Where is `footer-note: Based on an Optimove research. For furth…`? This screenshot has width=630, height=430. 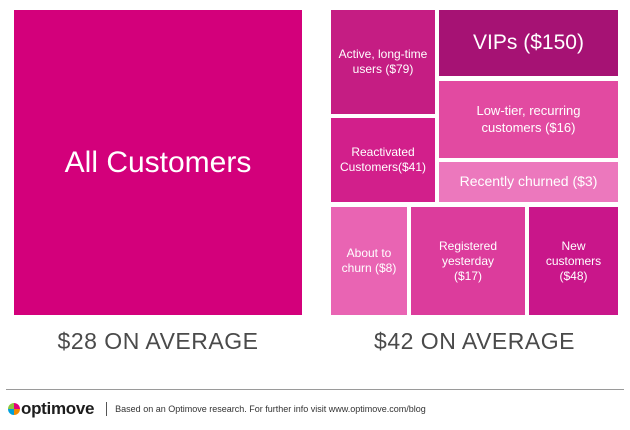 footer-note: Based on an Optimove research. For furth… is located at coordinates (270, 409).